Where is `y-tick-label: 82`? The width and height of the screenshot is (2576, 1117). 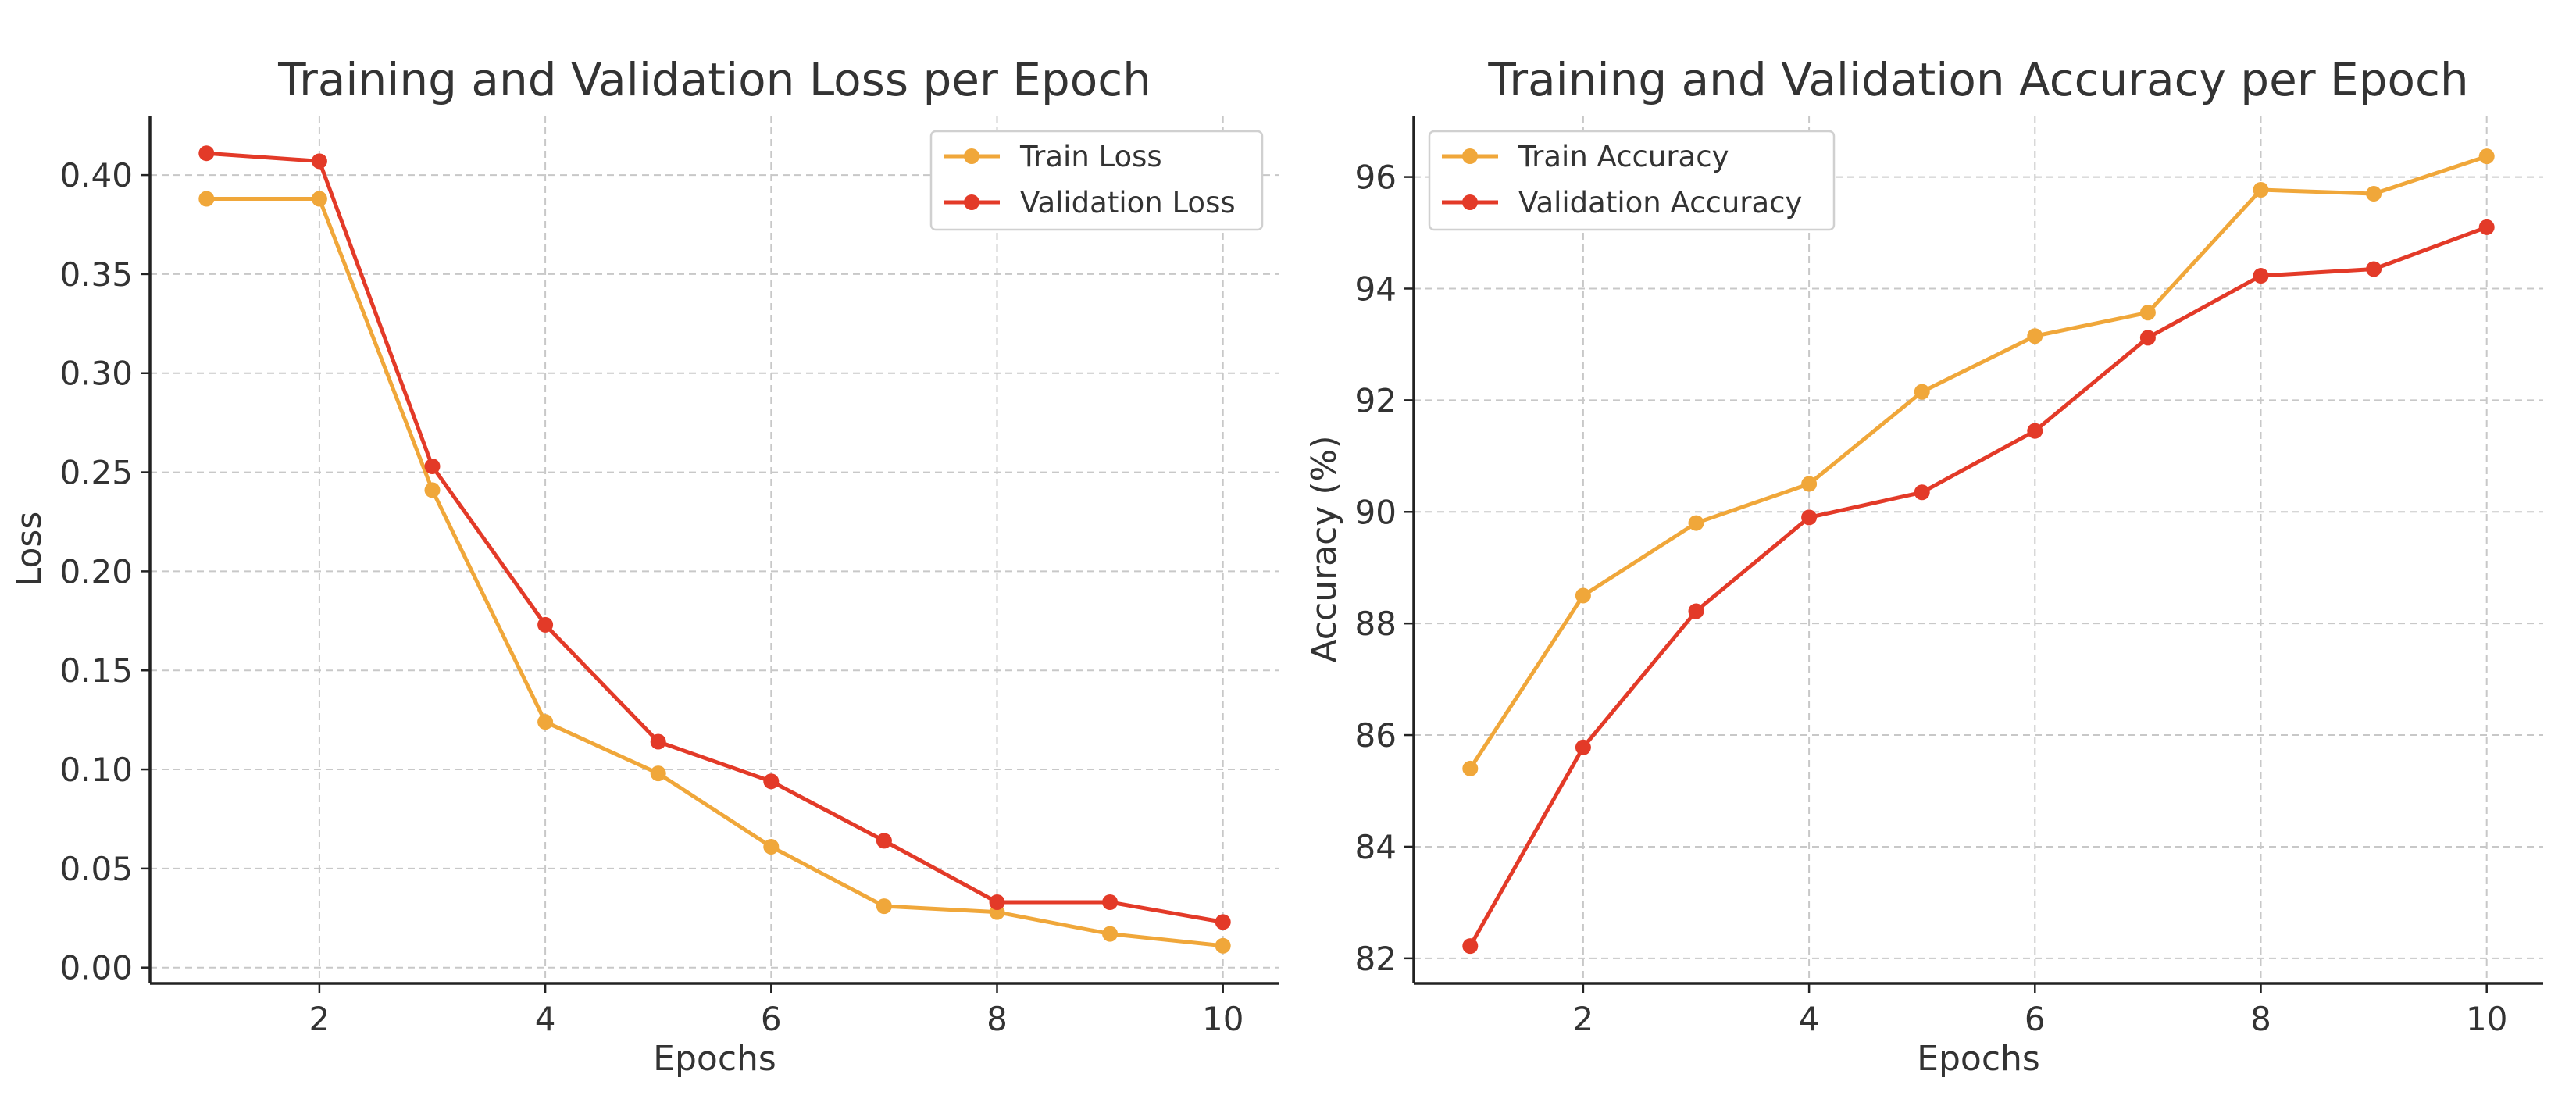 y-tick-label: 82 is located at coordinates (1376, 959).